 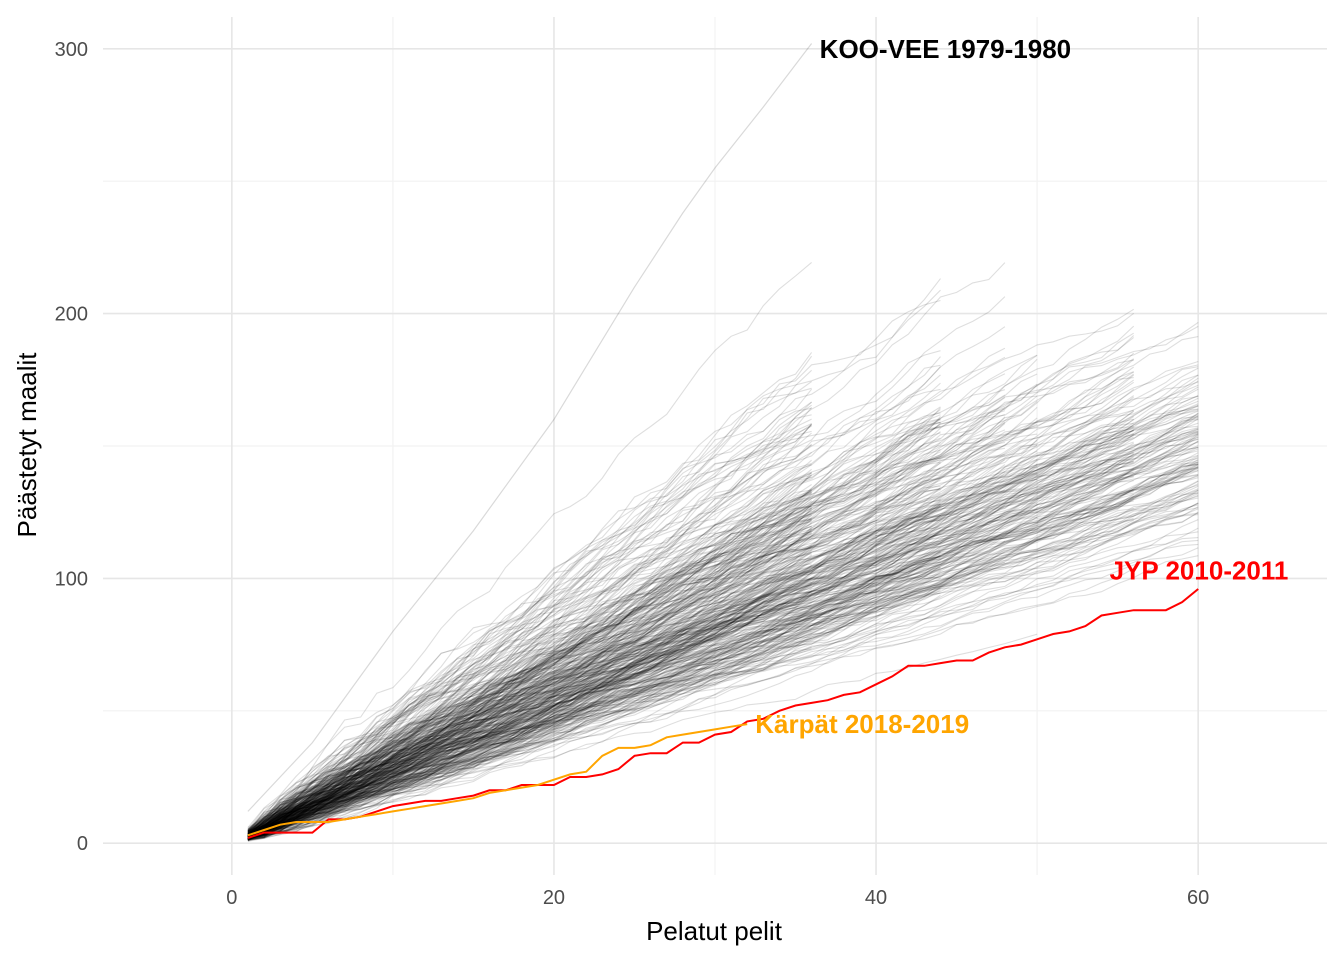 What do you see at coordinates (71, 50) in the screenshot?
I see `y-tick-label: 300` at bounding box center [71, 50].